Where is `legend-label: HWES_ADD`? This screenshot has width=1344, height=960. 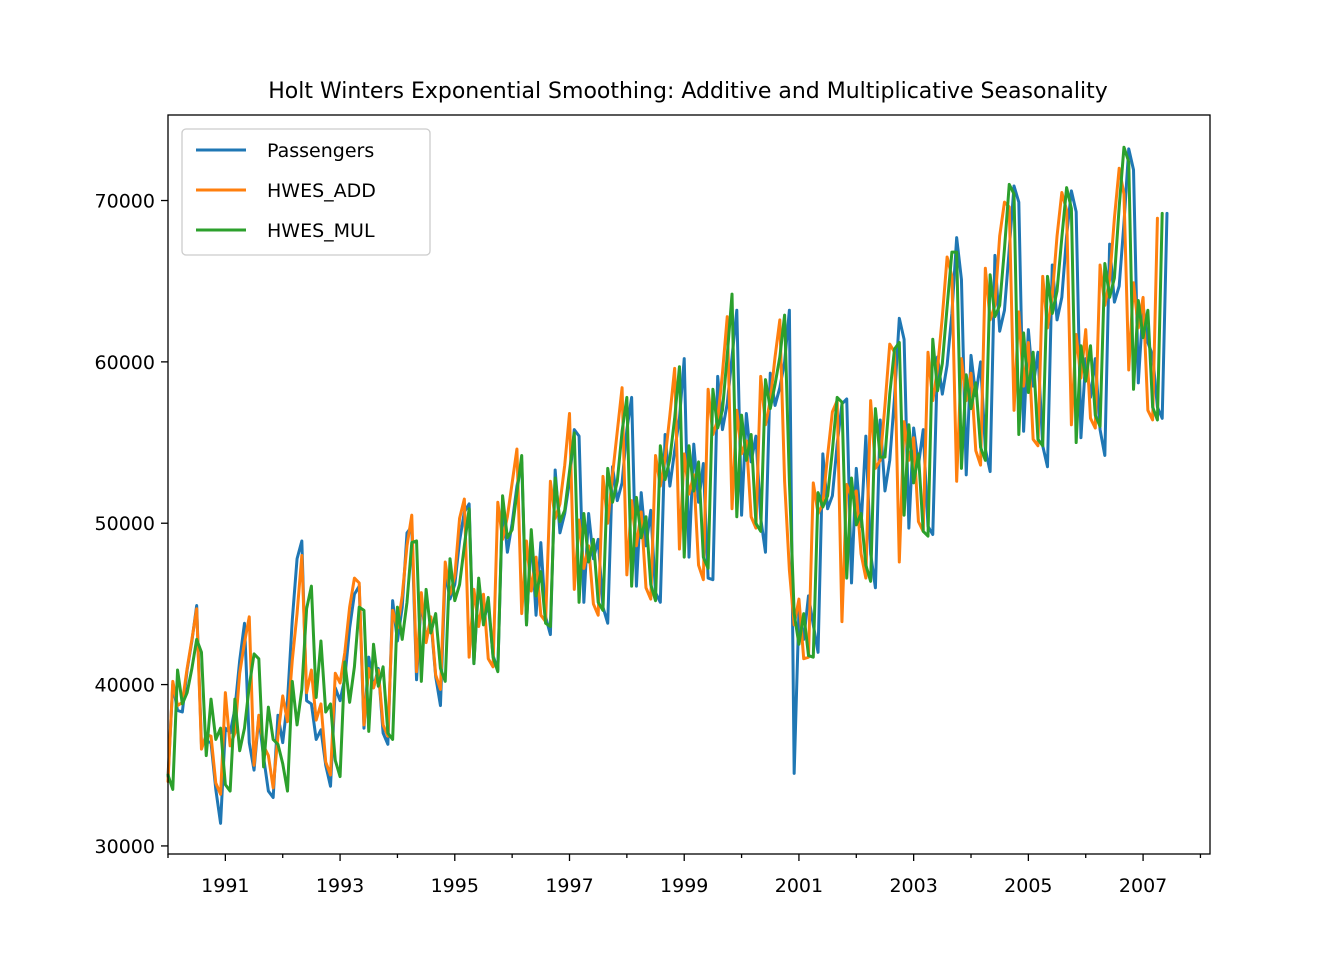
legend-label: HWES_ADD is located at coordinates (321, 191).